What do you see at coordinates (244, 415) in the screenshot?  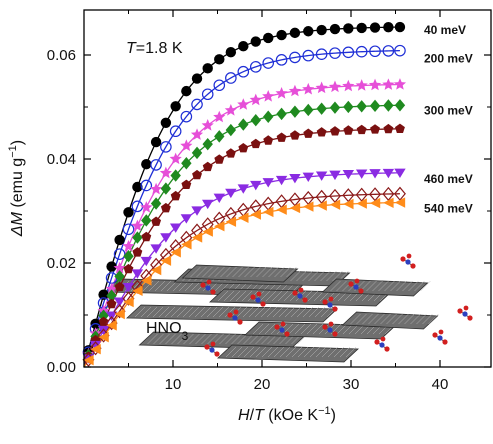 I see `x-axis-var-h: H` at bounding box center [244, 415].